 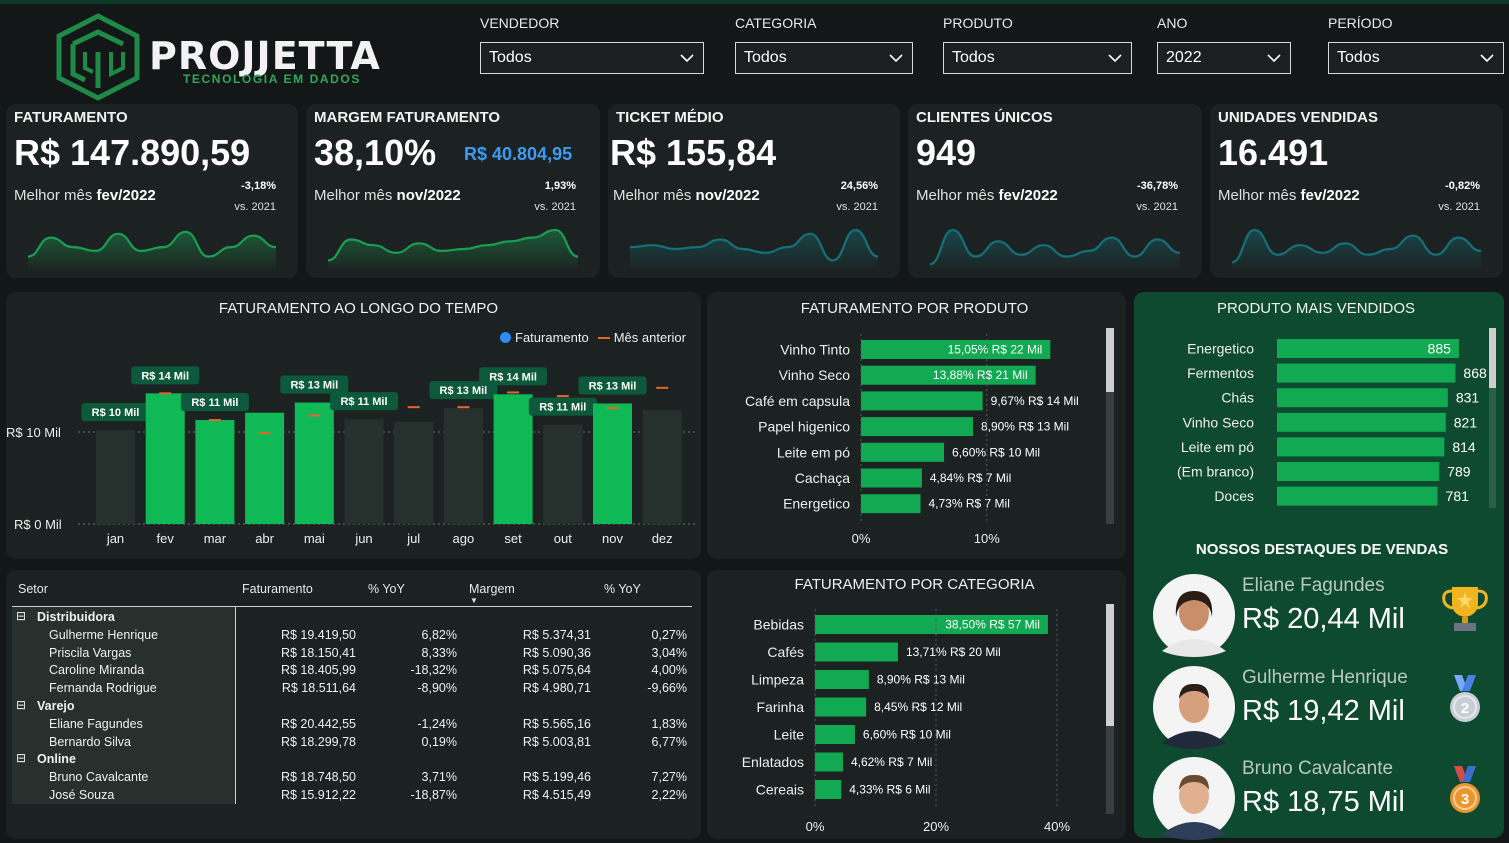 What do you see at coordinates (513, 459) in the screenshot?
I see `bar-set` at bounding box center [513, 459].